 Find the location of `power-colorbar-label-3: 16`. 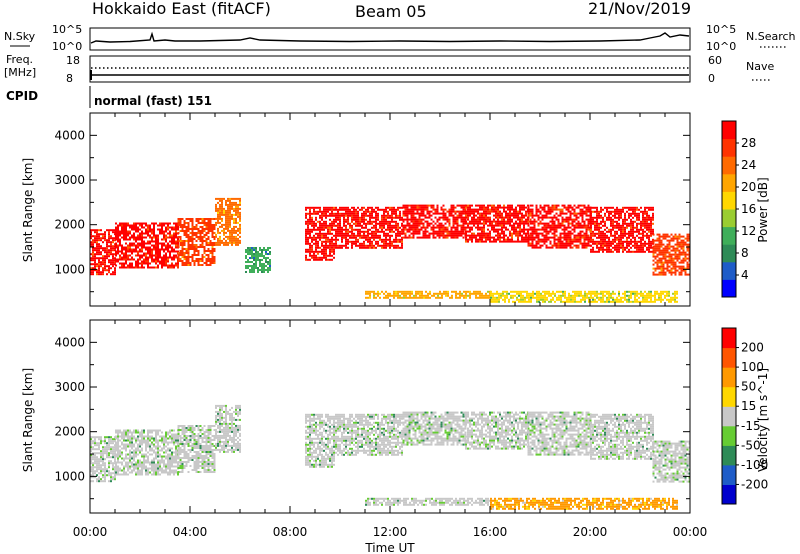

power-colorbar-label-3: 16 is located at coordinates (748, 209).